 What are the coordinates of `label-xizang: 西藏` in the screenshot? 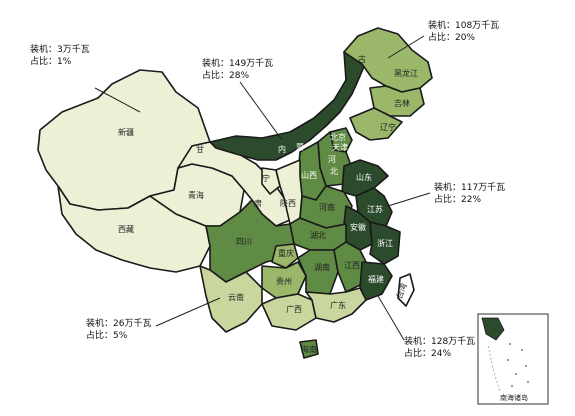 It's located at (126, 229).